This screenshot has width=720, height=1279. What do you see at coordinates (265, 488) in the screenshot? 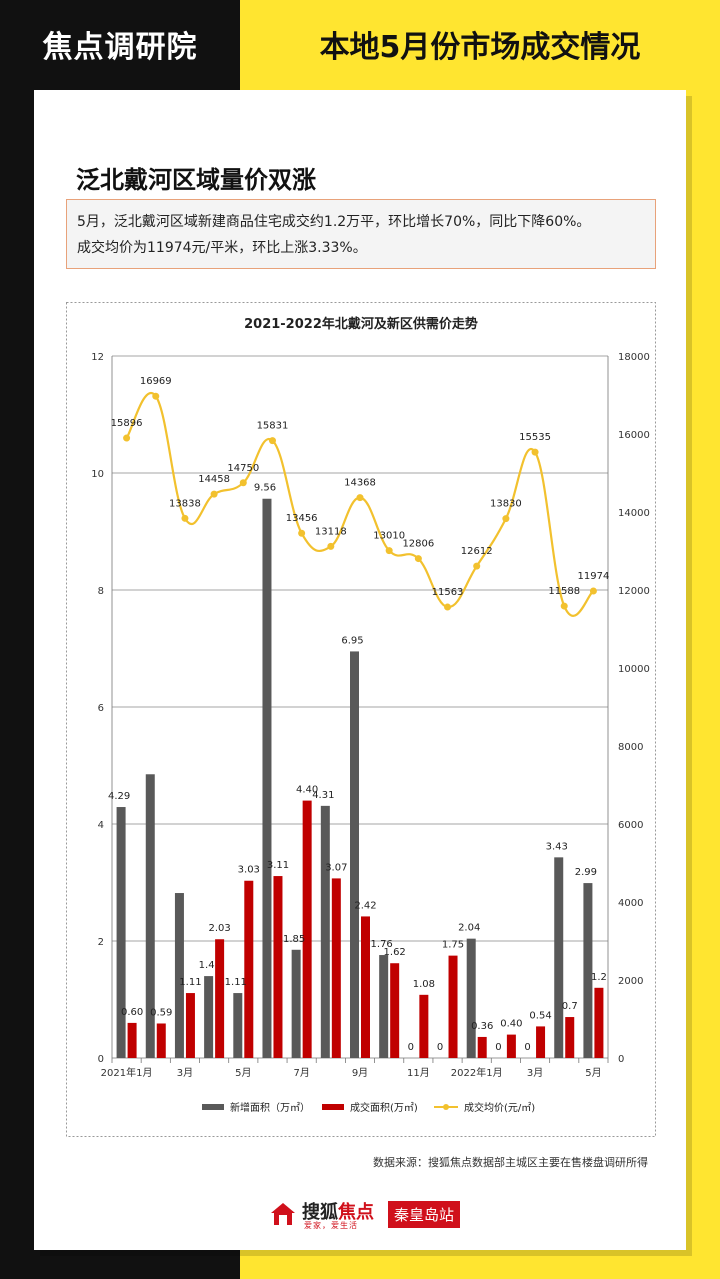
I see `bar-new-supply-label: 9.56` at bounding box center [265, 488].